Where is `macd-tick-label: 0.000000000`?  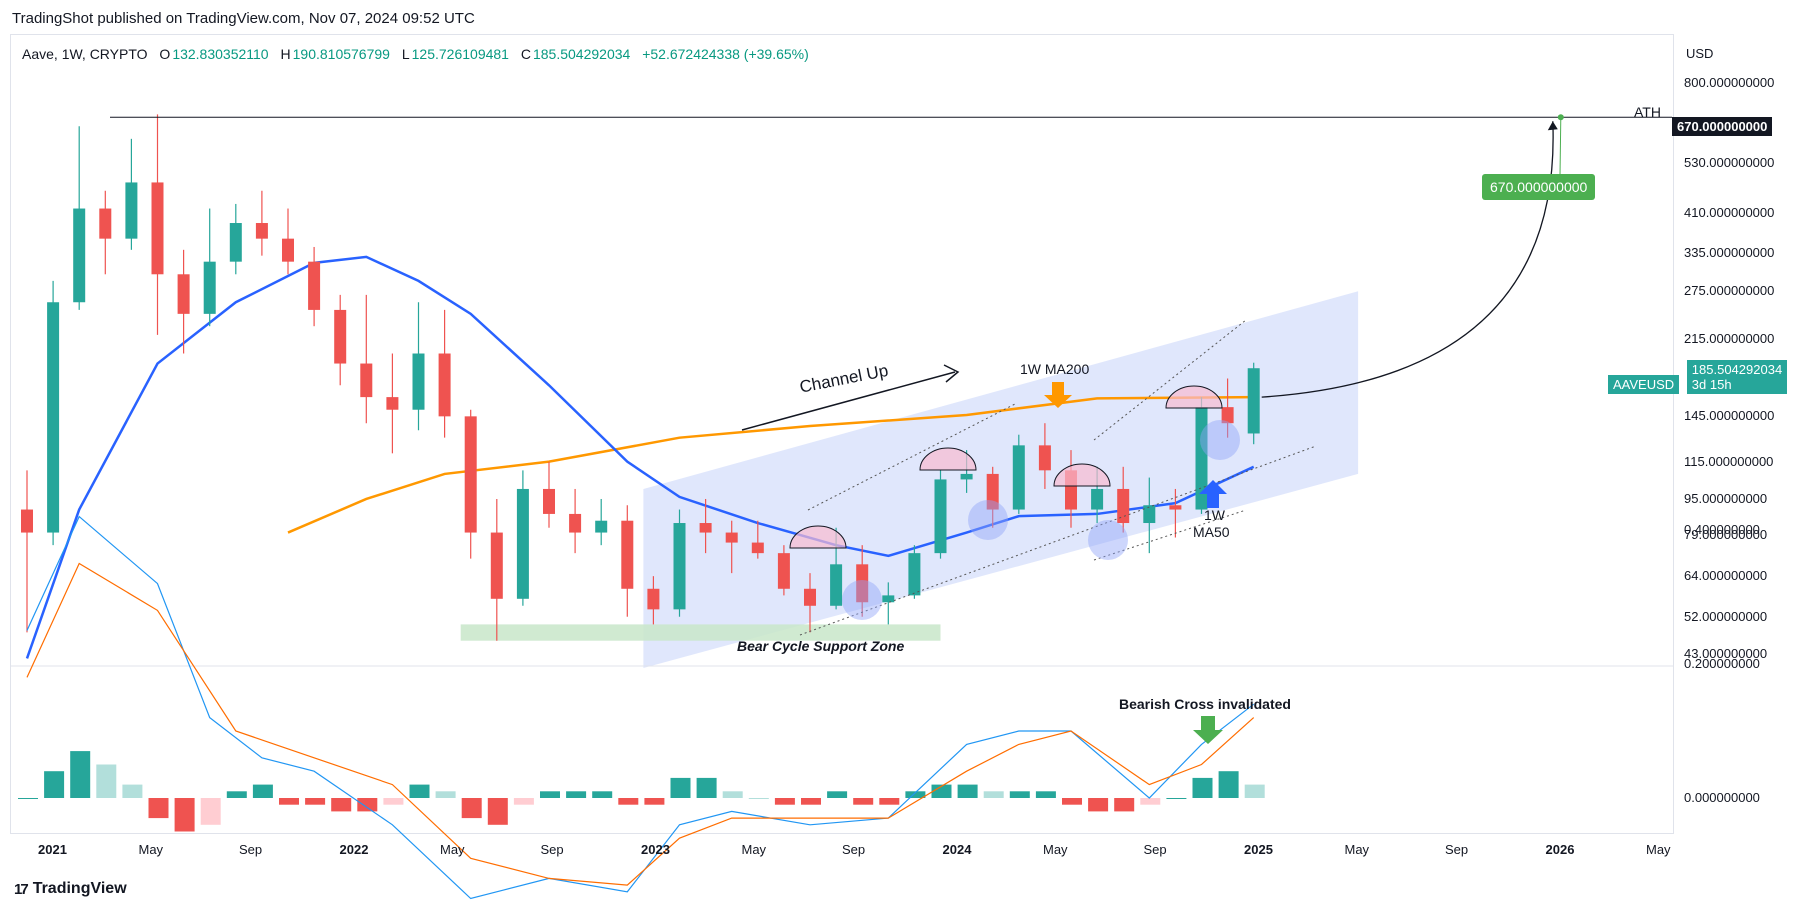
macd-tick-label: 0.000000000 is located at coordinates (1722, 797).